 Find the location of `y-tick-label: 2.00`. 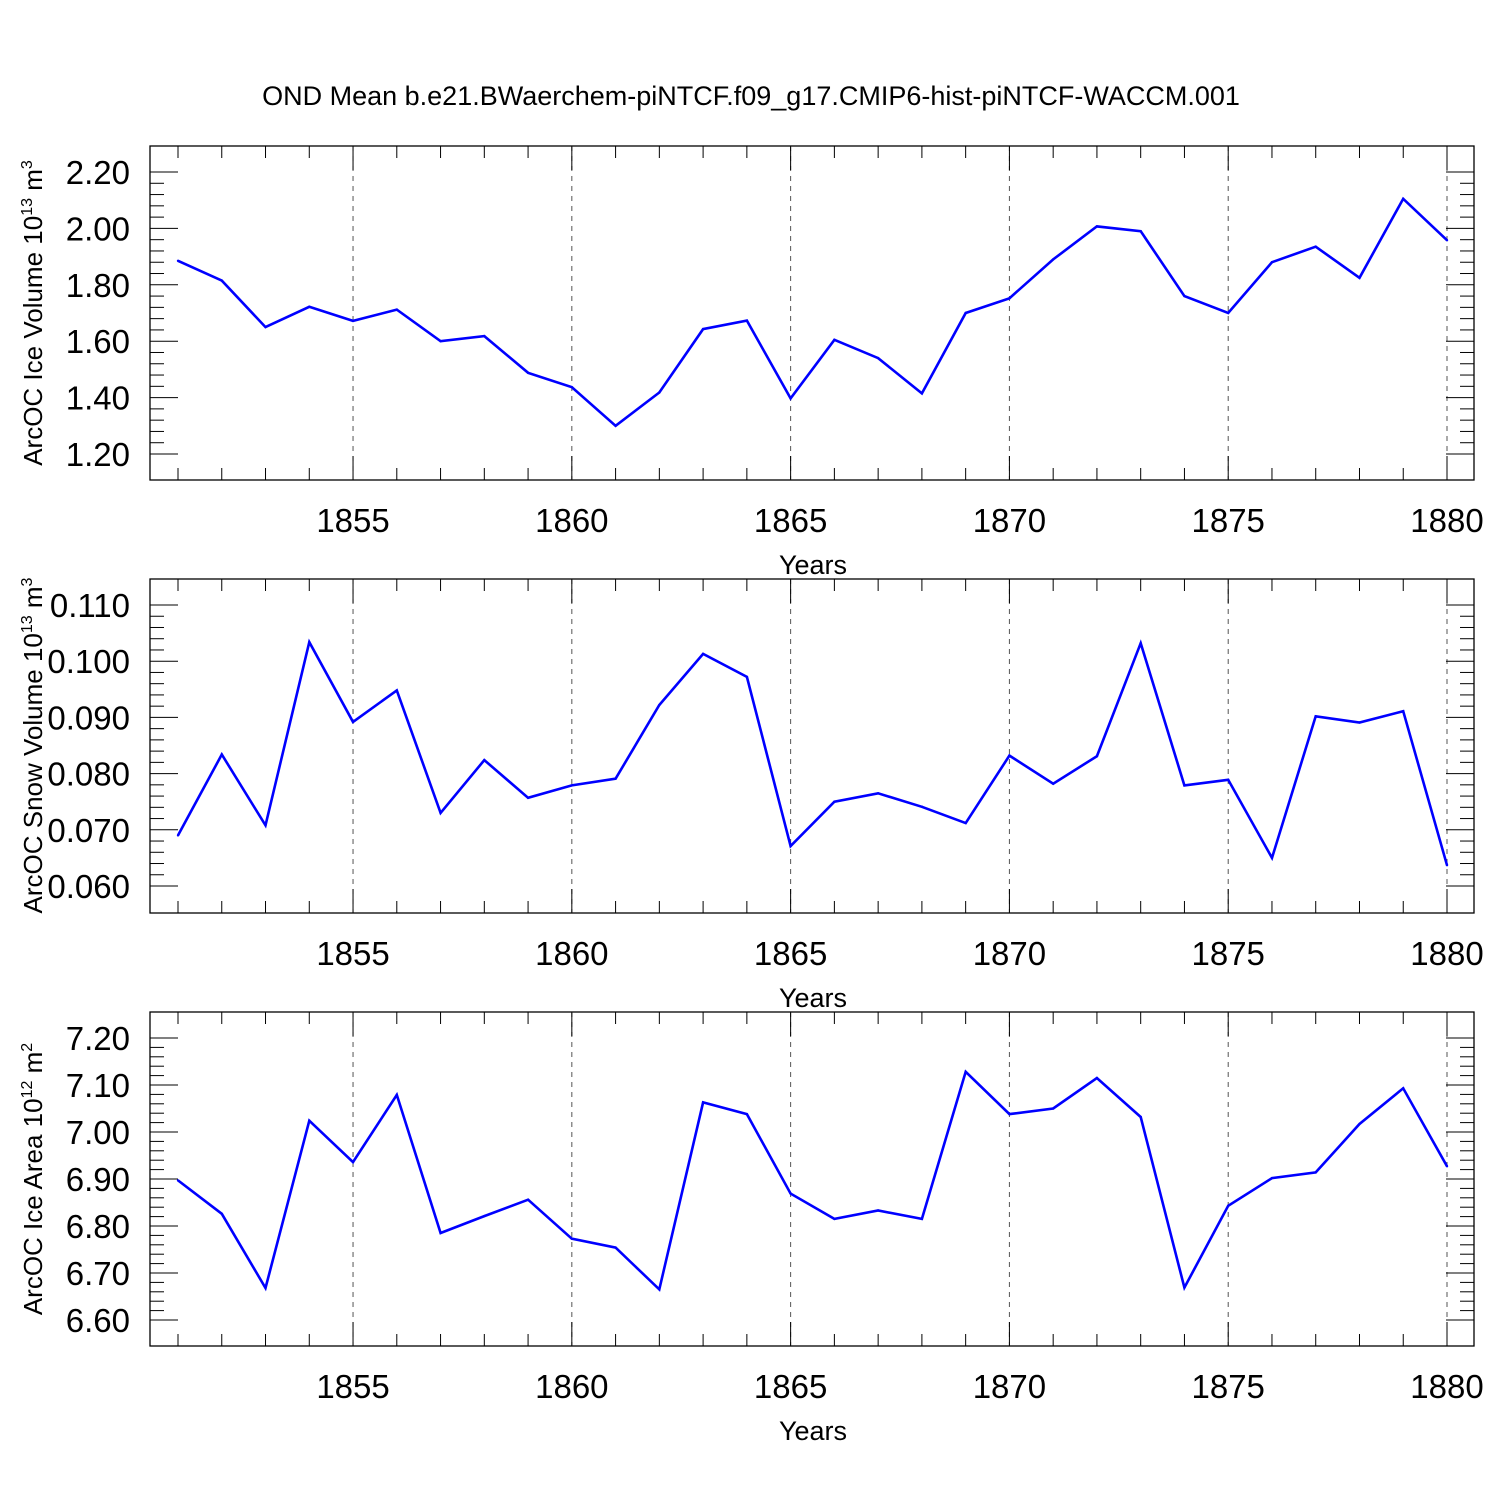

y-tick-label: 2.00 is located at coordinates (98, 228).